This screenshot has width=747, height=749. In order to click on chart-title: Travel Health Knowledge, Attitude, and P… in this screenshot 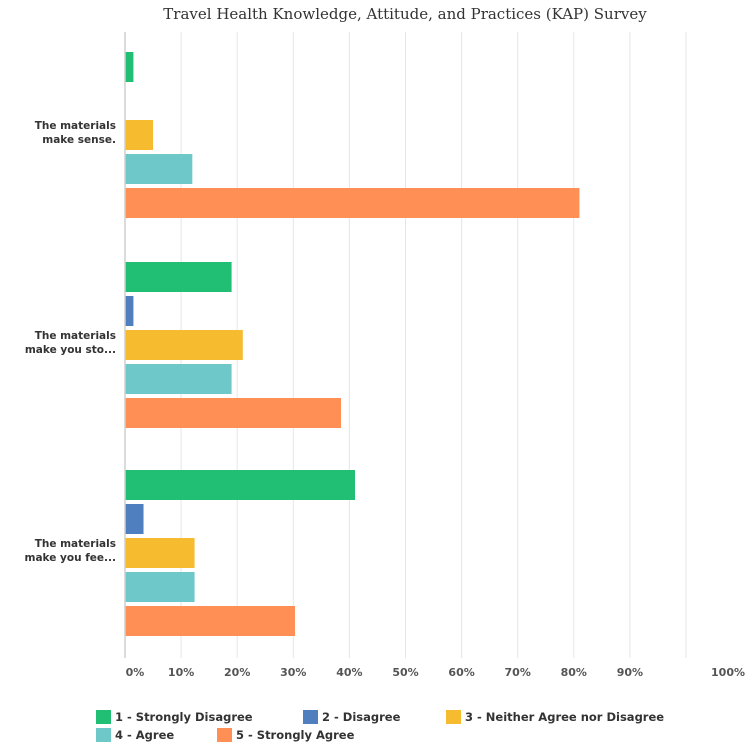, I will do `click(405, 14)`.